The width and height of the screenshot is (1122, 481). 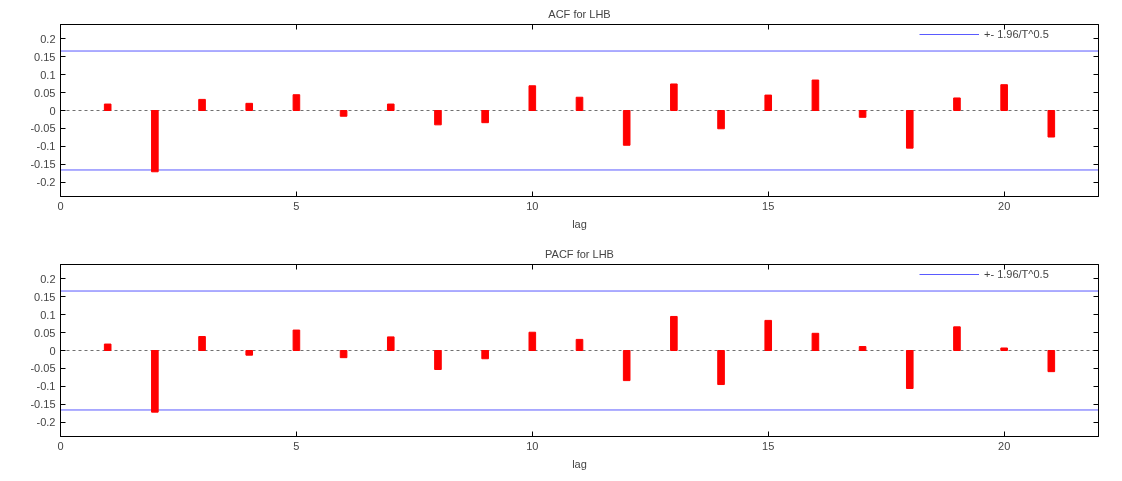 I want to click on chart-title: PACF for LHB, so click(x=579, y=253).